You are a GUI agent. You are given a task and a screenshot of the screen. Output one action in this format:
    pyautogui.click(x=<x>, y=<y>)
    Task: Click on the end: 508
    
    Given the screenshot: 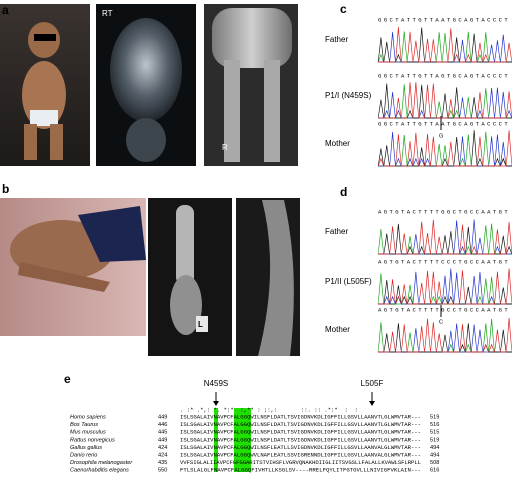 What is the action you would take?
    pyautogui.click(x=434, y=463)
    